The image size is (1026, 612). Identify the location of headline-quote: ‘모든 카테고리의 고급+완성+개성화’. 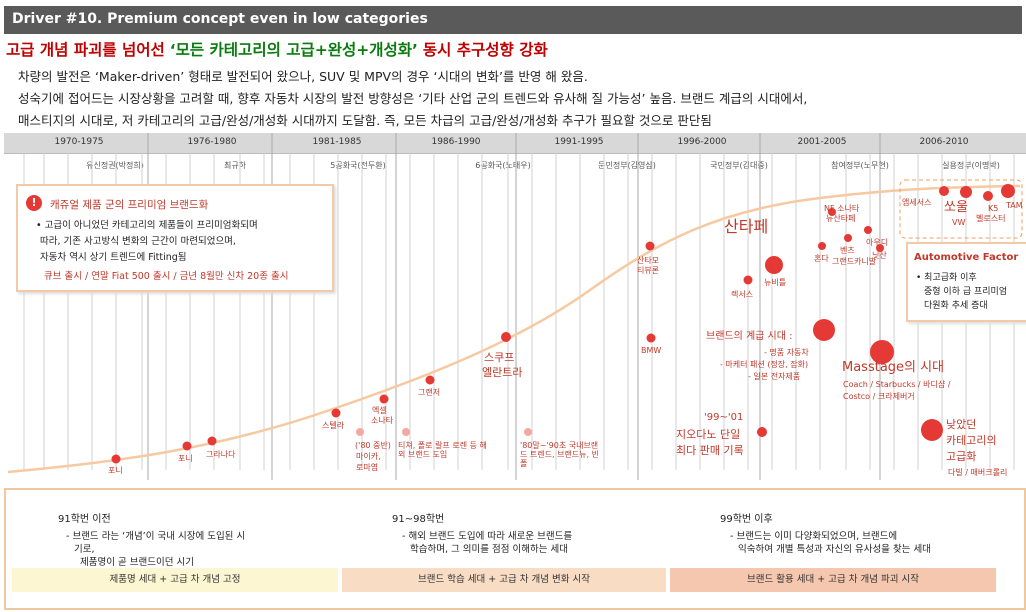
(293, 50).